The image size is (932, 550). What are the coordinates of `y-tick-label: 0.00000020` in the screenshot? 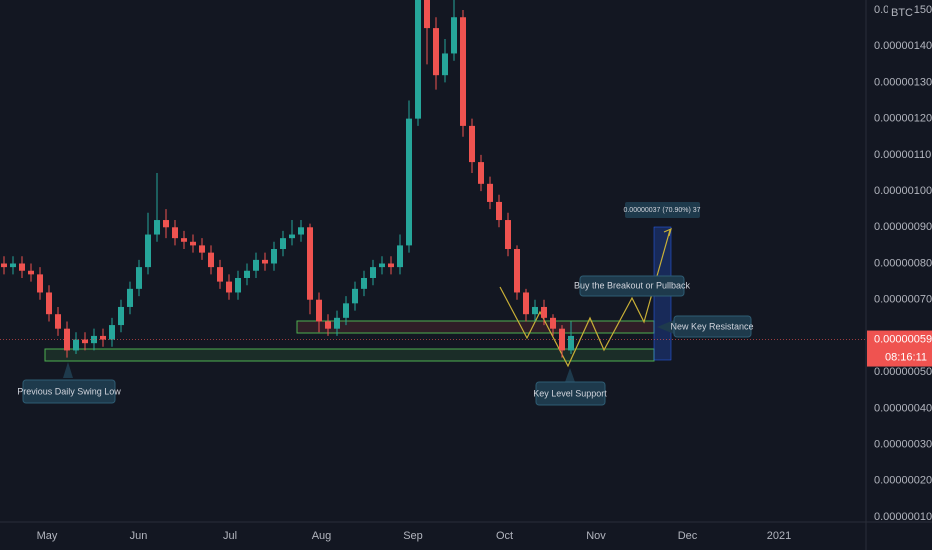 It's located at (903, 481).